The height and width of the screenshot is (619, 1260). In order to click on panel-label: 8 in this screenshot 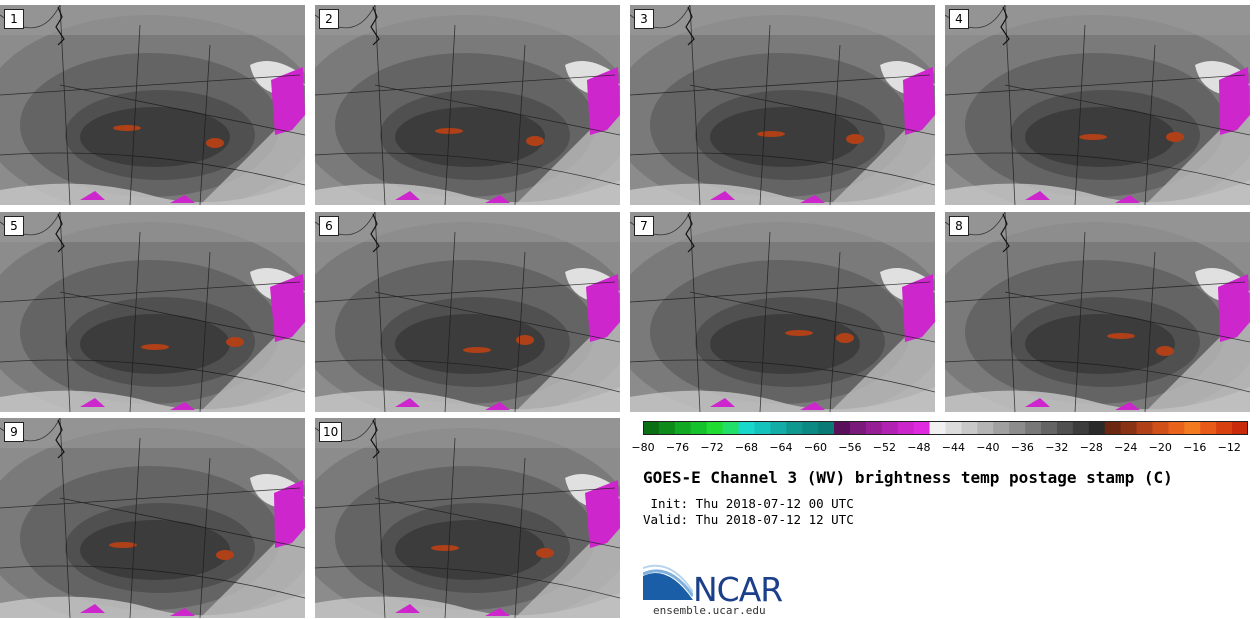, I will do `click(959, 226)`.